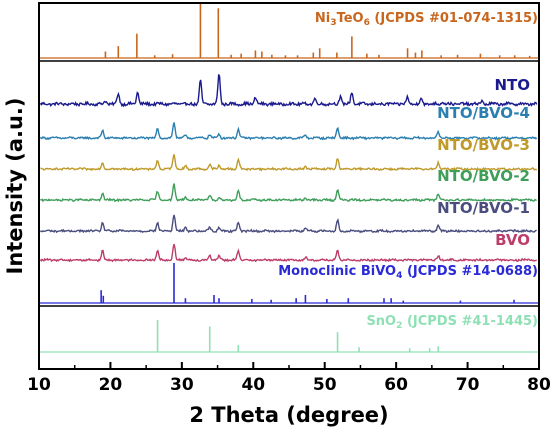  Describe the element at coordinates (483, 208) in the screenshot. I see `series-label-5: NTO/BVO-1` at that location.